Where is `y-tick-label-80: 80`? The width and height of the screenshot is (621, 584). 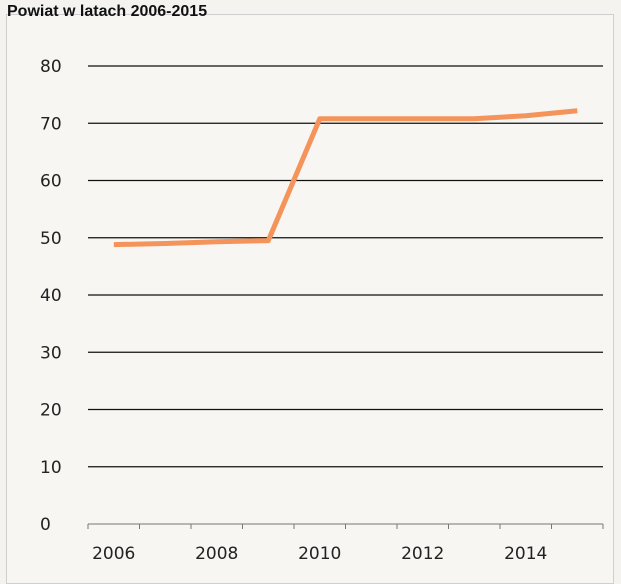
y-tick-label-80: 80 is located at coordinates (51, 67).